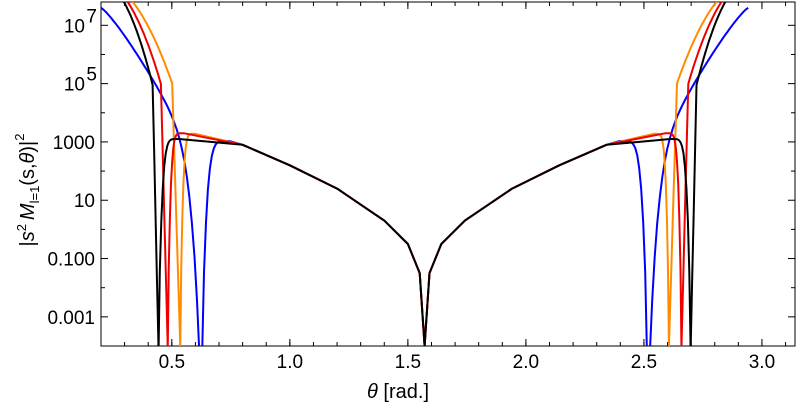 This screenshot has height=411, width=800. I want to click on x-axis-title: θ [rad.], so click(398, 392).